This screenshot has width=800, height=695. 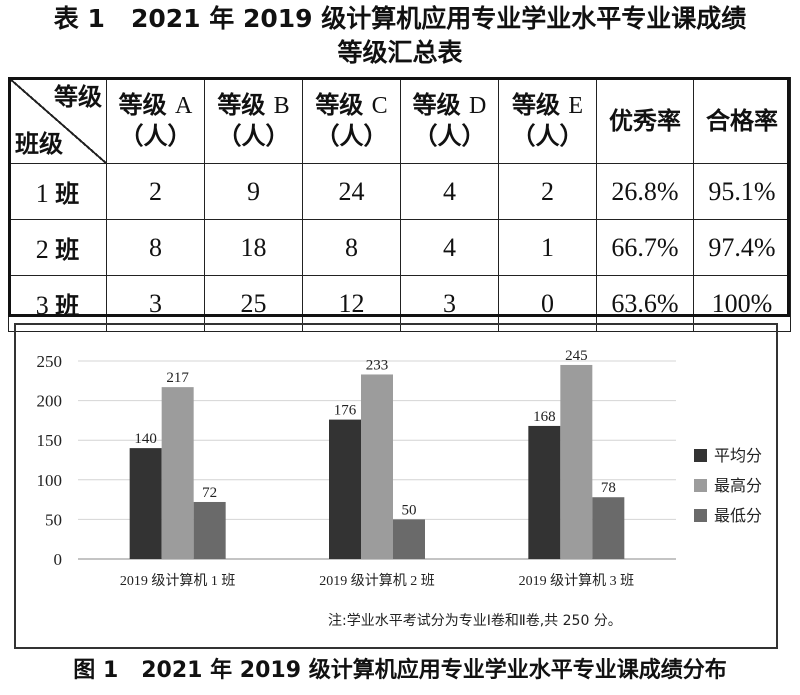 I want to click on cell-pass-rate: 97.4%, so click(x=742, y=247).